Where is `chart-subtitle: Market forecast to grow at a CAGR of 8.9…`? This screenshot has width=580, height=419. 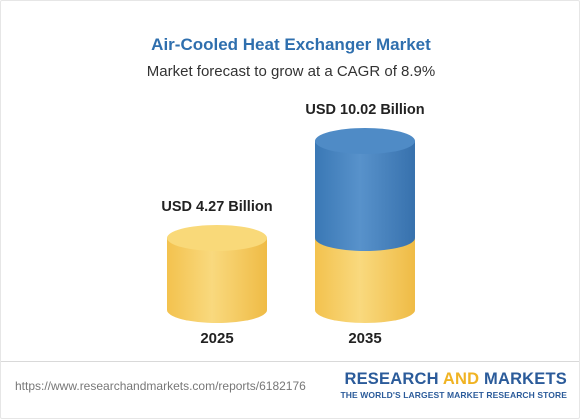
chart-subtitle: Market forecast to grow at a CAGR of 8.9… is located at coordinates (291, 71).